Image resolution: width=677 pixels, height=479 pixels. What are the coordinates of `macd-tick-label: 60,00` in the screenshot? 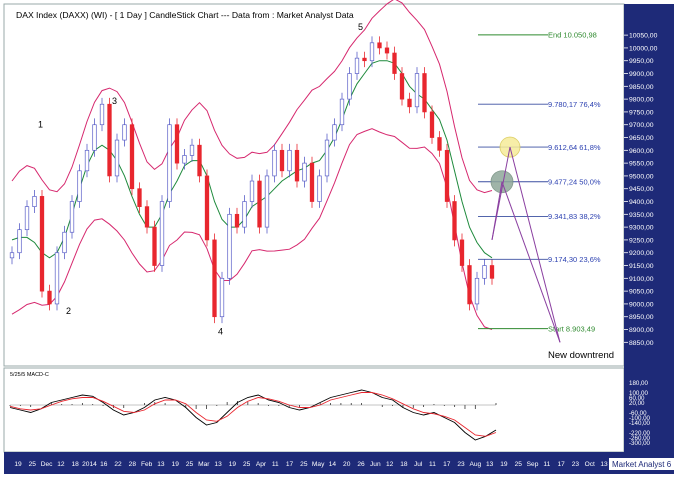 It's located at (637, 398).